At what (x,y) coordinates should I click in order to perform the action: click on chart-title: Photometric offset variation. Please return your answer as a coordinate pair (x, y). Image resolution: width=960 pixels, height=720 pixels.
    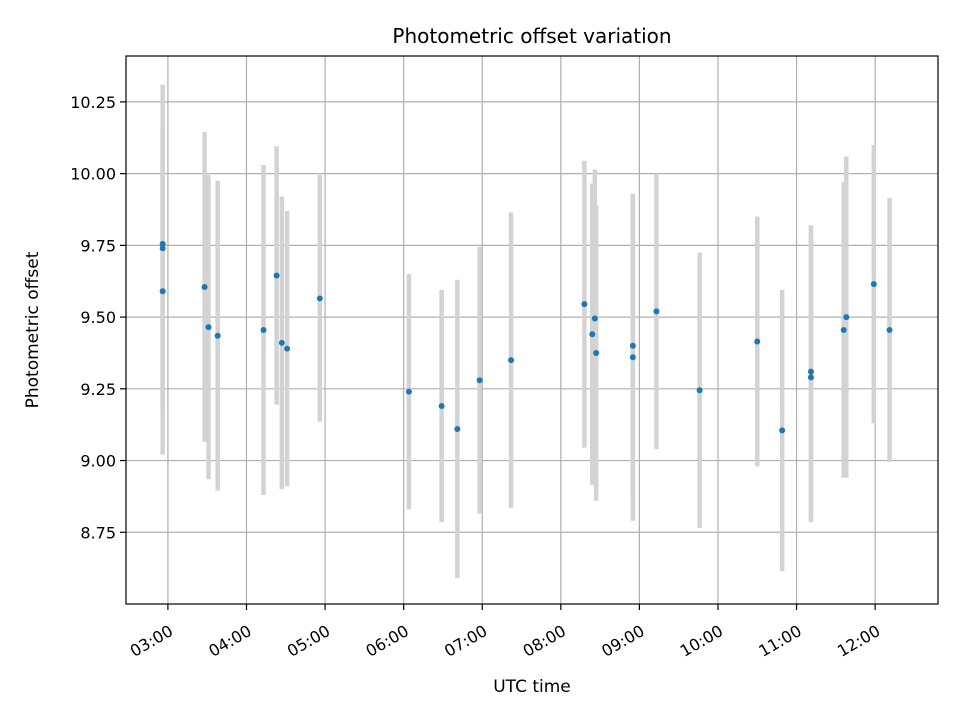
    Looking at the image, I should click on (531, 36).